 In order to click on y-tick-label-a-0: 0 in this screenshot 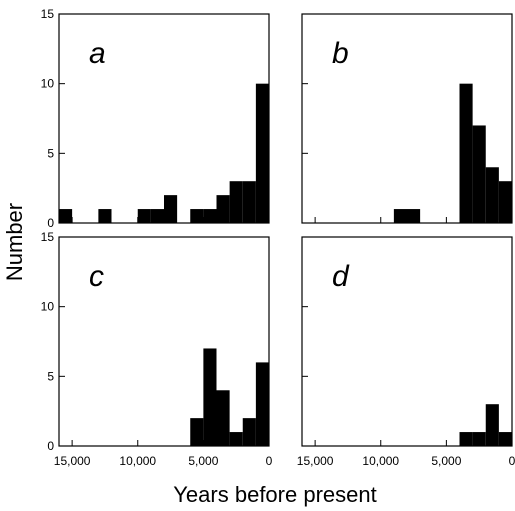, I will do `click(50, 223)`.